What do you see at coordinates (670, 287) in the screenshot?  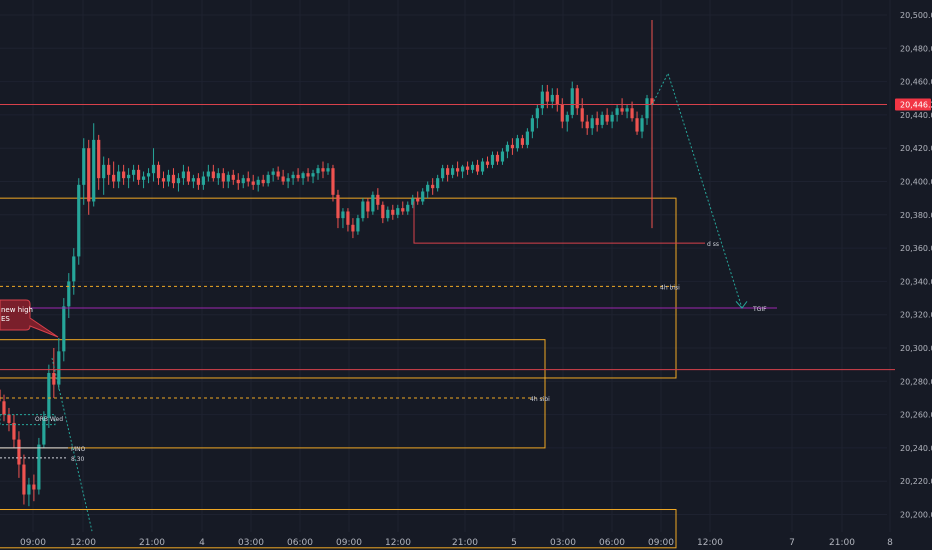 I see `label-4h-bisi: 4h bisi` at bounding box center [670, 287].